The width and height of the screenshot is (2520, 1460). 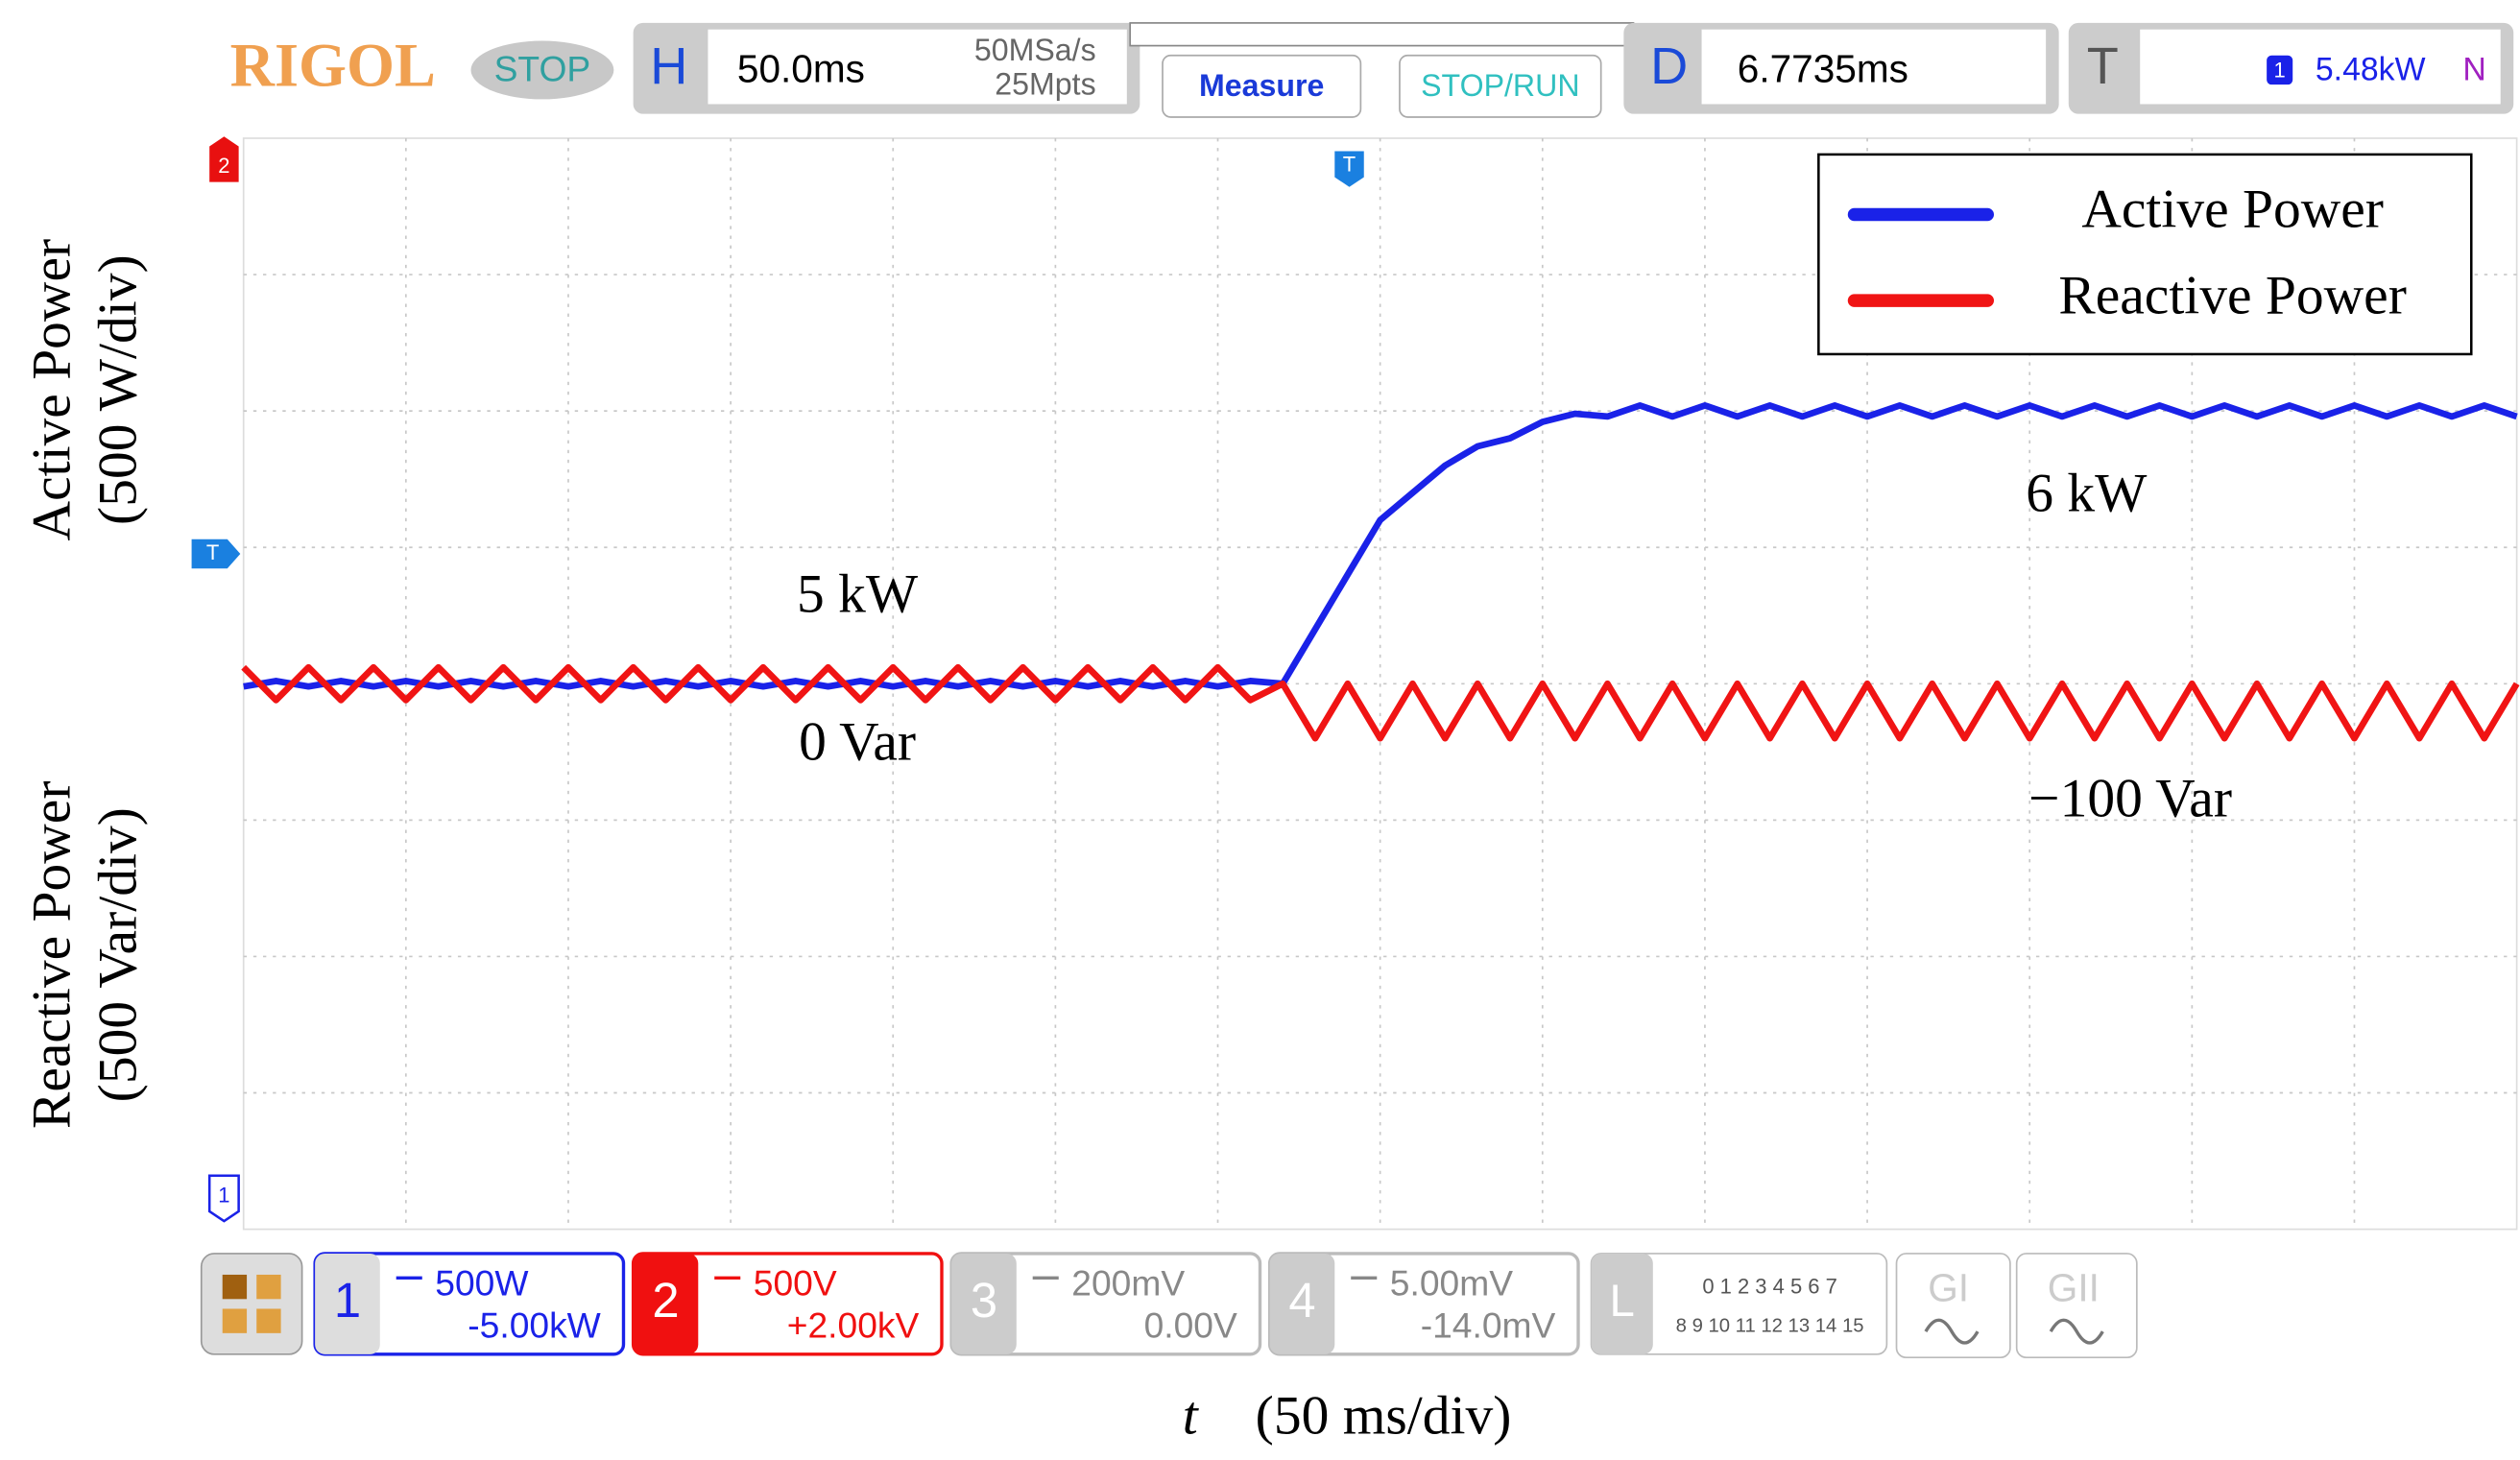 I want to click on channel-offset: -14.0mV, so click(x=1488, y=1325).